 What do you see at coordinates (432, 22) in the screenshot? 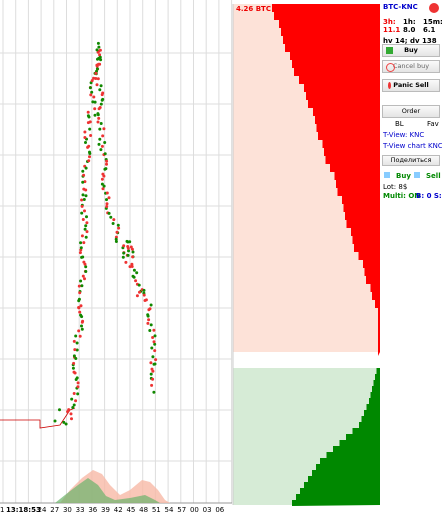
I see `stat-label: 15m:` at bounding box center [432, 22].